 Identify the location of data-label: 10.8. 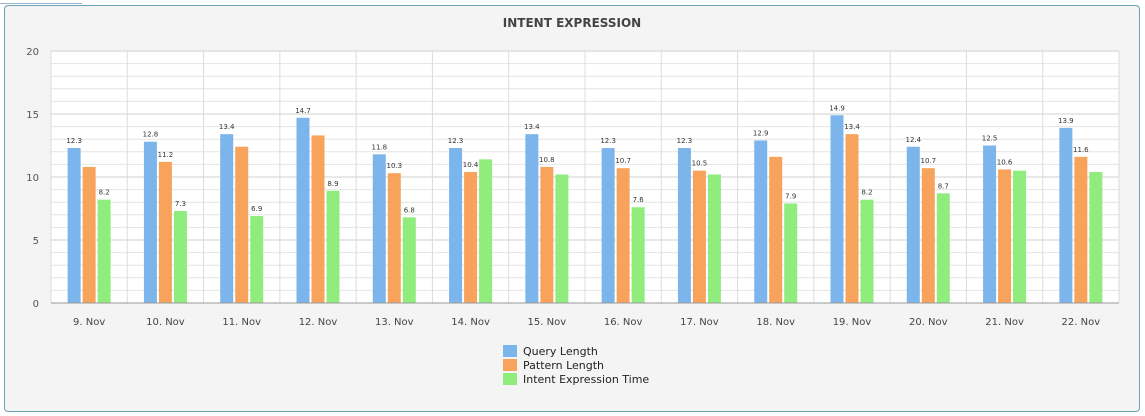
(547, 160).